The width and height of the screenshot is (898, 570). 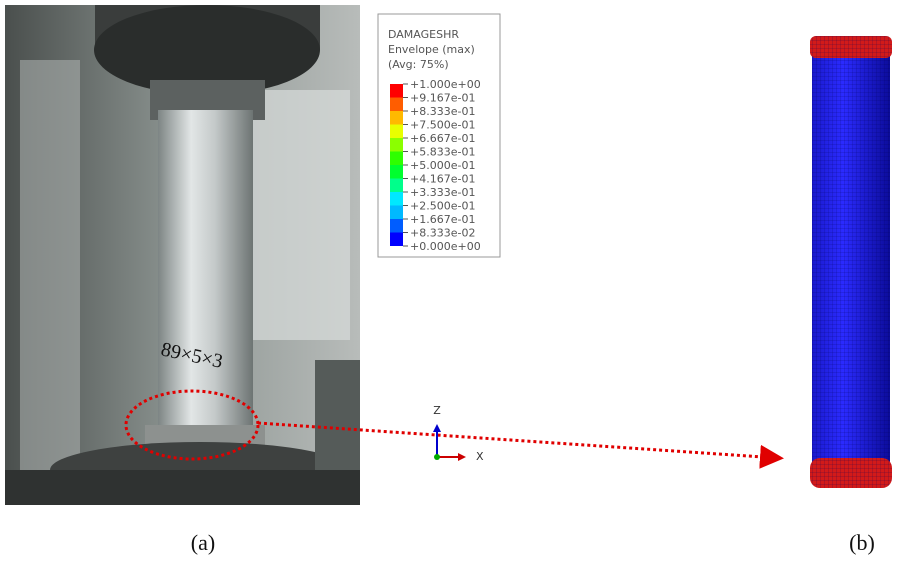 What do you see at coordinates (480, 456) in the screenshot?
I see `axis-x: X` at bounding box center [480, 456].